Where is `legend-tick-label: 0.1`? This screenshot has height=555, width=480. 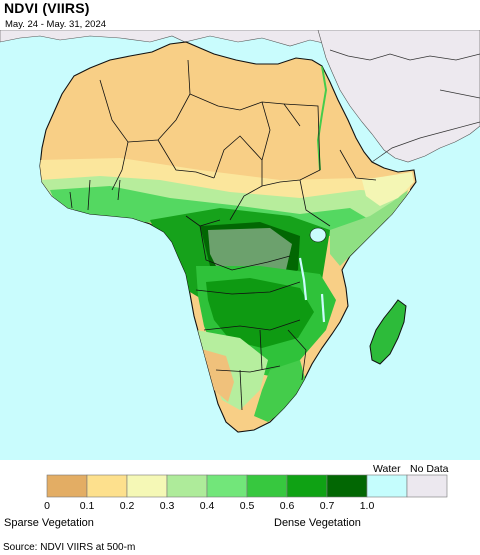
legend-tick-label: 0.1 is located at coordinates (87, 506).